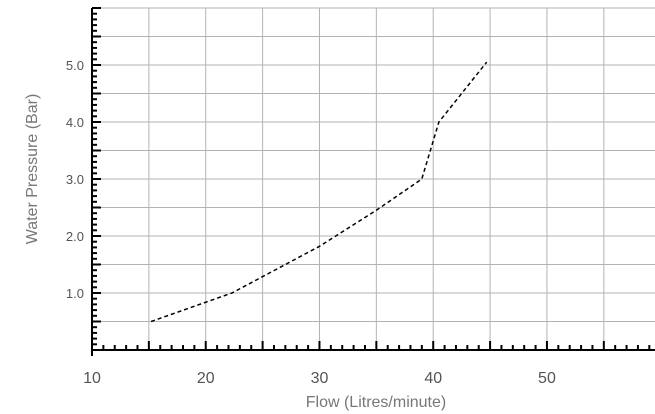 The height and width of the screenshot is (414, 655). What do you see at coordinates (206, 378) in the screenshot?
I see `x-tick-label: 20` at bounding box center [206, 378].